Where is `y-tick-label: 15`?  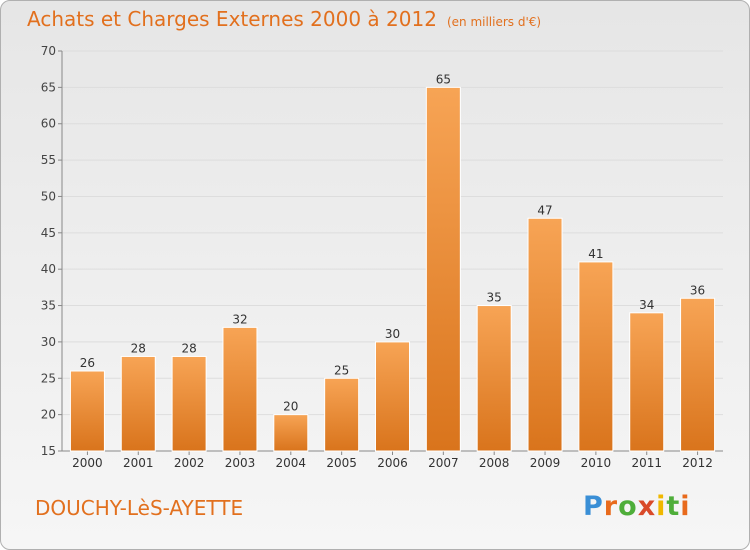 y-tick-label: 15 is located at coordinates (48, 451).